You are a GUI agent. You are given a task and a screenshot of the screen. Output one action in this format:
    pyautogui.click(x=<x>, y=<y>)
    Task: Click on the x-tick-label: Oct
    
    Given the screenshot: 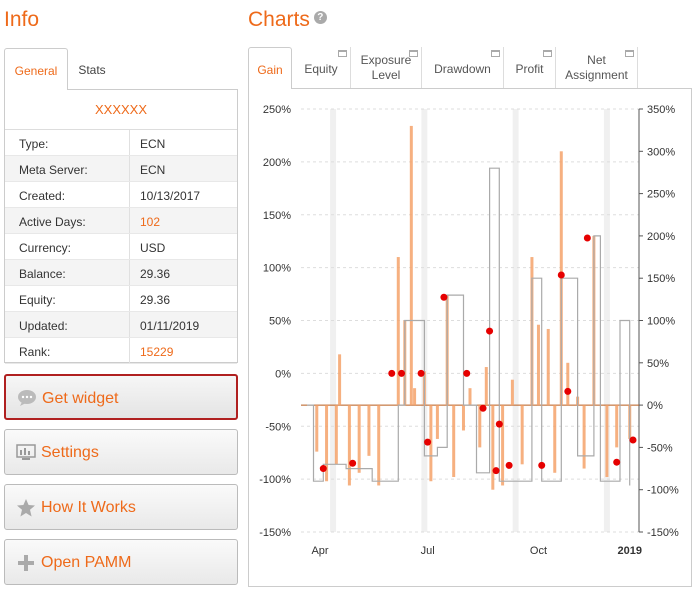 What is the action you would take?
    pyautogui.click(x=538, y=551)
    